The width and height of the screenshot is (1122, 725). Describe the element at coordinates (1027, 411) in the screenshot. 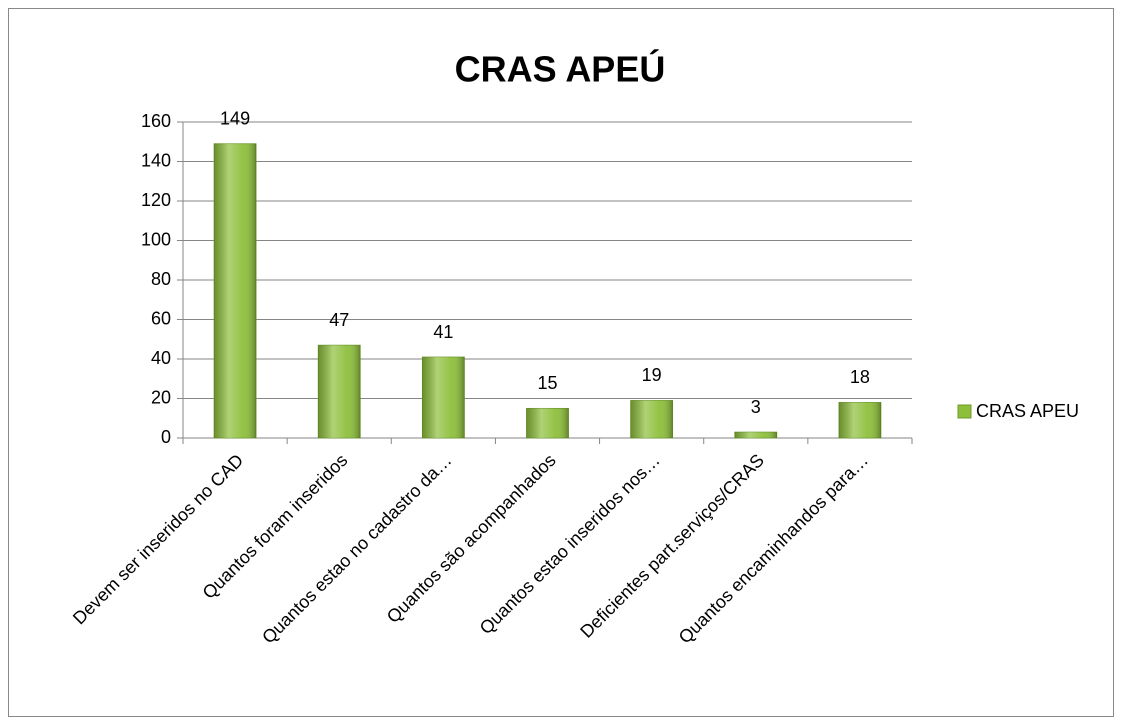

I see `legend-label: CRAS APEU` at that location.